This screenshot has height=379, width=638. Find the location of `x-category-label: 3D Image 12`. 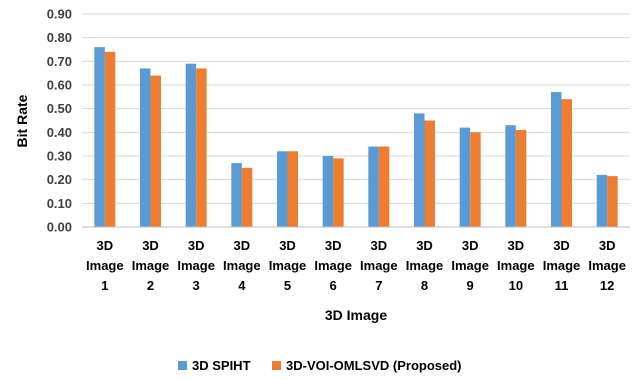

x-category-label: 3D Image 12 is located at coordinates (607, 265).